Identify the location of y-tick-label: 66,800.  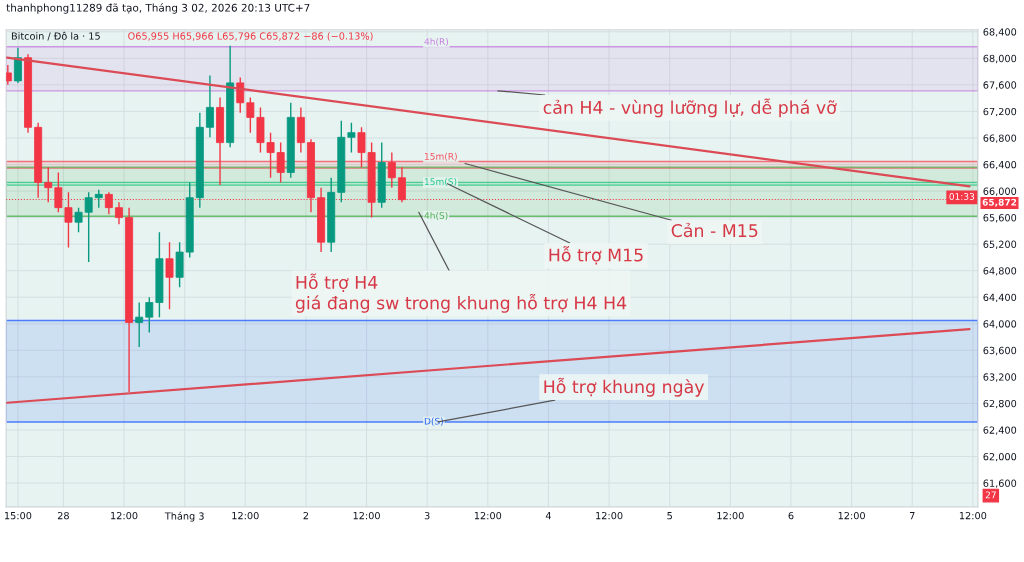
(1000, 138).